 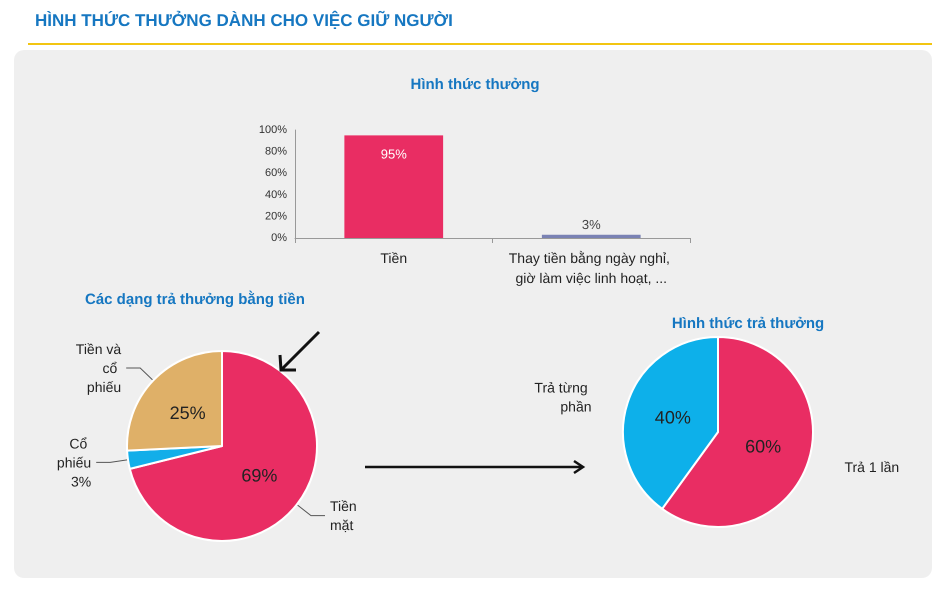 What do you see at coordinates (99, 368) in the screenshot?
I see `slice-label: Tiền và cổ phiếu` at bounding box center [99, 368].